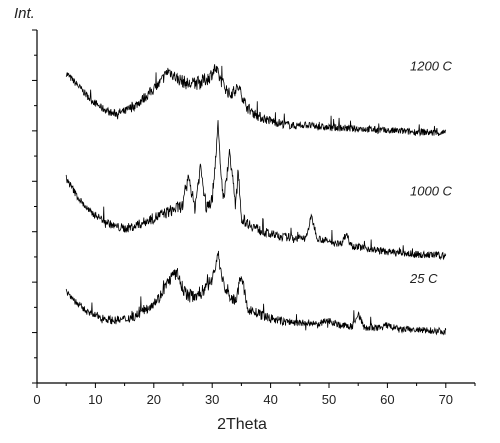 This screenshot has height=443, width=500. I want to click on x-axis-title: 2Theta, so click(242, 424).